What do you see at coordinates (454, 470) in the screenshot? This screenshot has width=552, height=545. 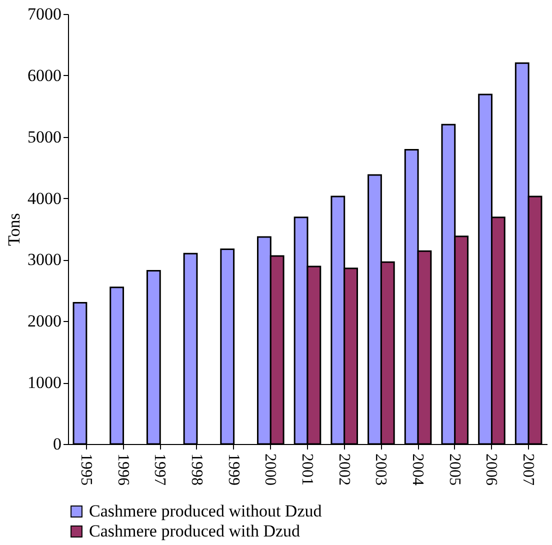 I see `x-tick-label: 2005` at bounding box center [454, 470].